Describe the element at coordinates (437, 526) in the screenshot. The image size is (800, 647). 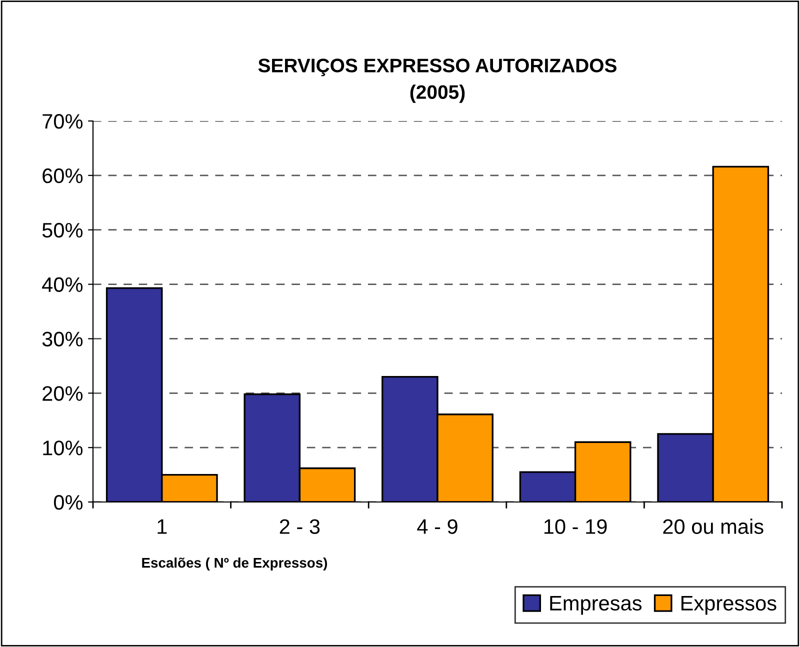
I see `x-tick-label: 4 - 9` at that location.